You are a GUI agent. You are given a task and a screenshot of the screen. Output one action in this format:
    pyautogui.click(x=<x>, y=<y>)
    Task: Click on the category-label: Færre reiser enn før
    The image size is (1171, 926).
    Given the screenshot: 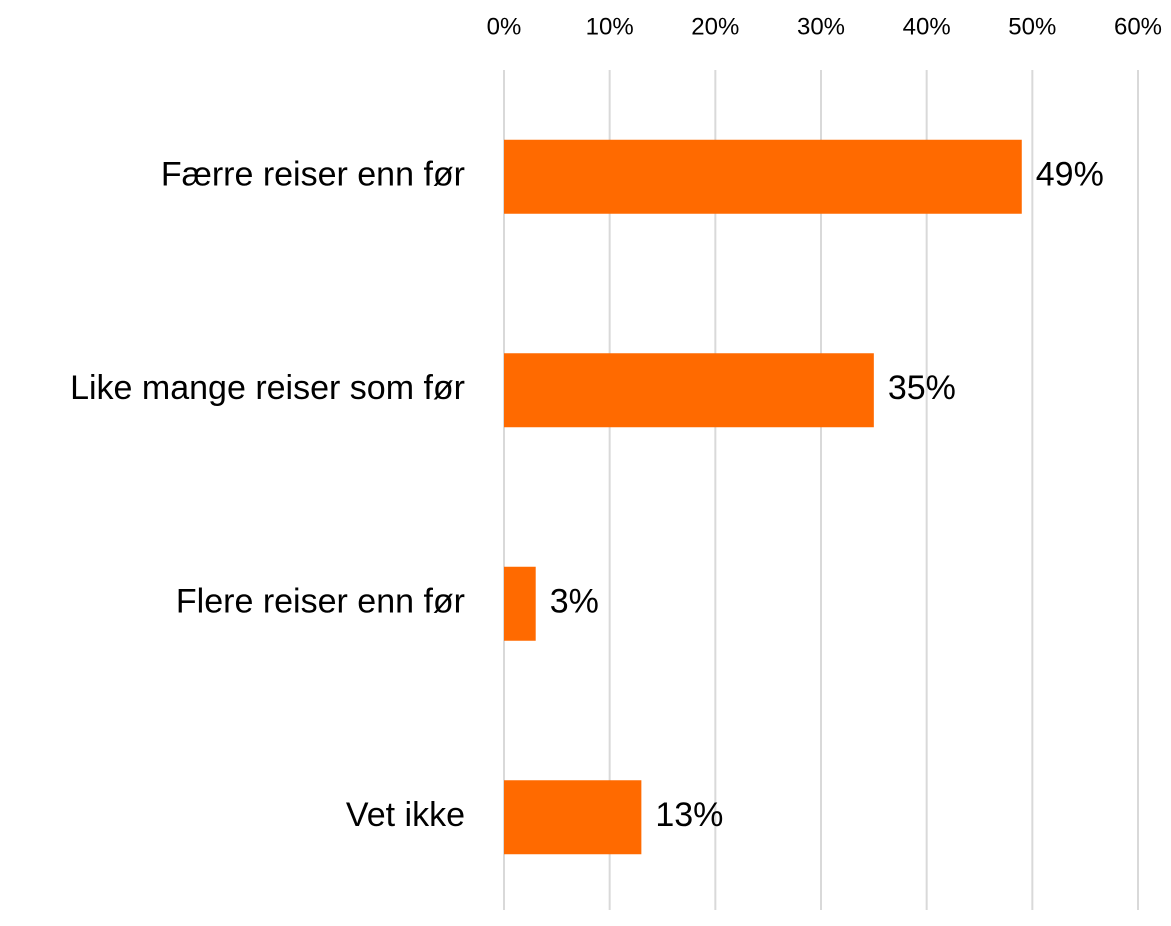 What is the action you would take?
    pyautogui.click(x=313, y=175)
    